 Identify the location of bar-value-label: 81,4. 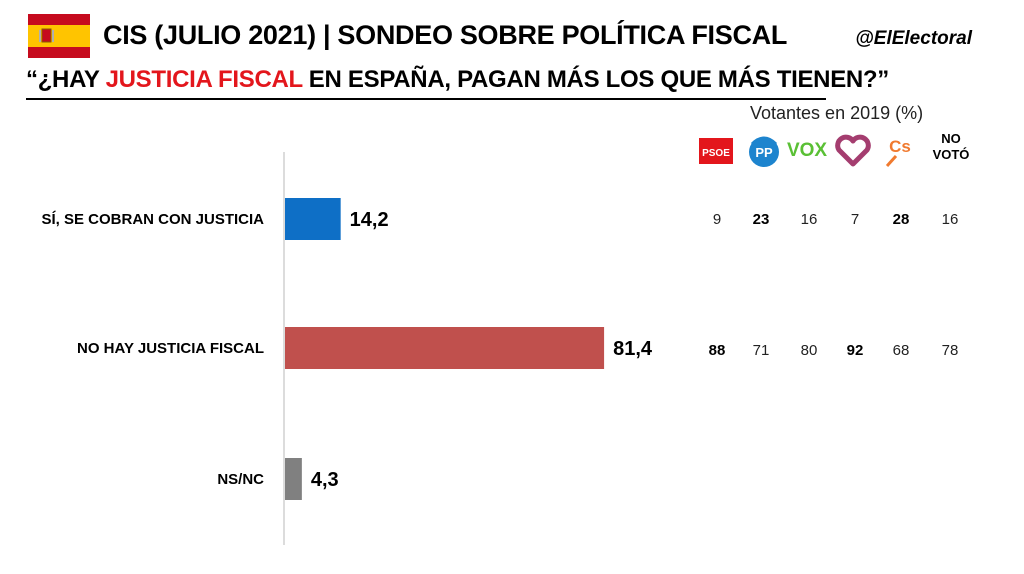
(633, 349).